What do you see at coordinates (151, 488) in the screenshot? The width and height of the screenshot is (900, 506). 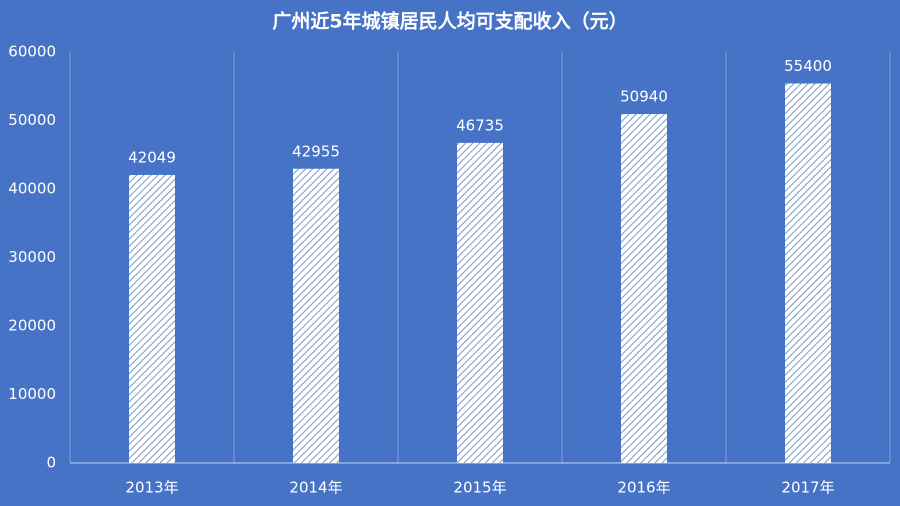 I see `x-tick-label: 2013年` at bounding box center [151, 488].